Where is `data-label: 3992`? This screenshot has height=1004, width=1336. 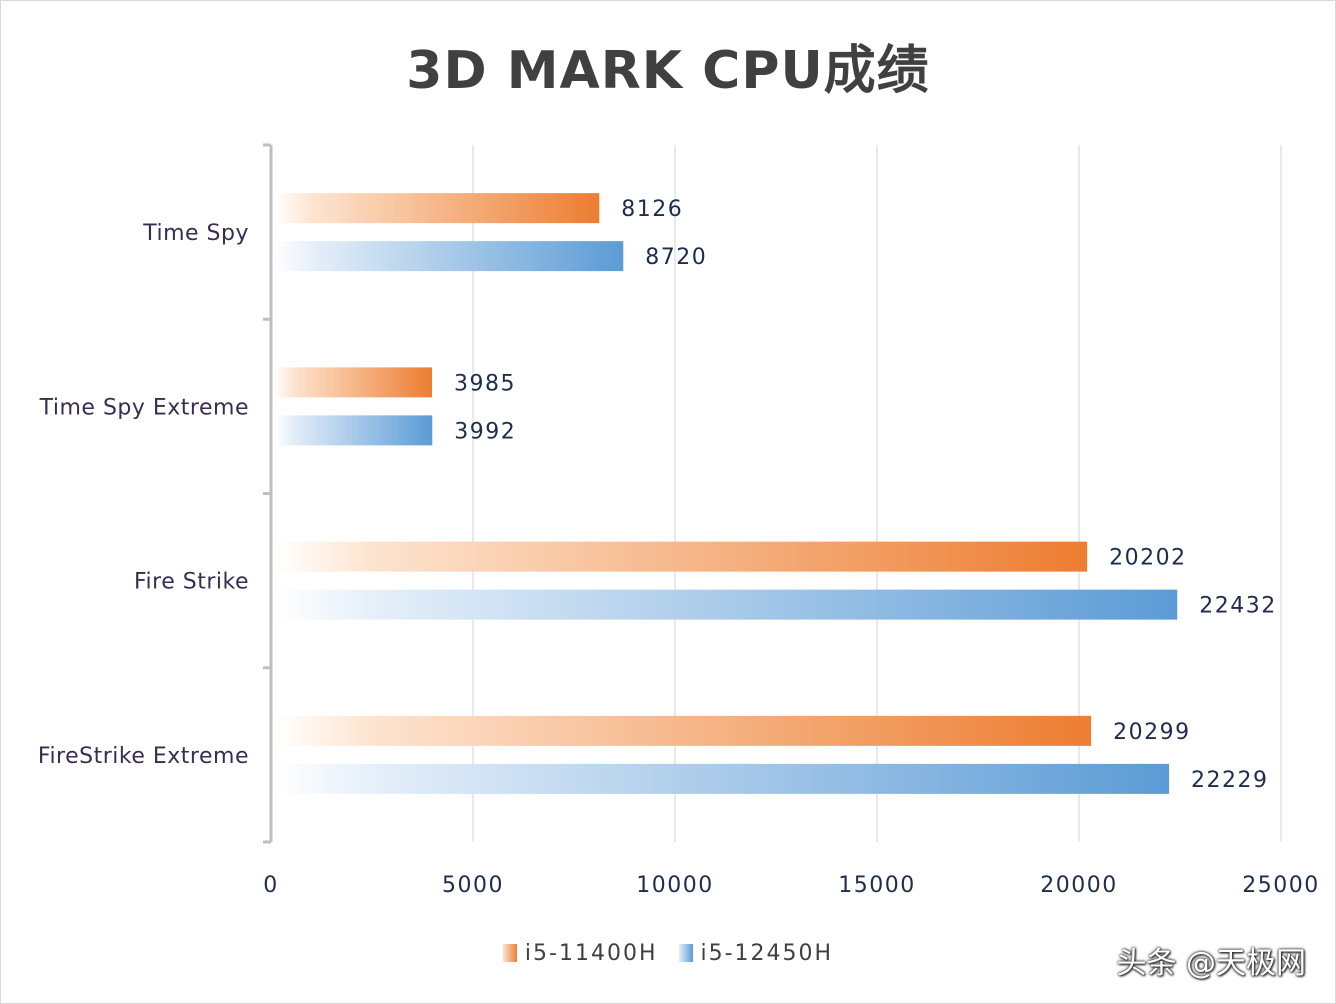 data-label: 3992 is located at coordinates (485, 431).